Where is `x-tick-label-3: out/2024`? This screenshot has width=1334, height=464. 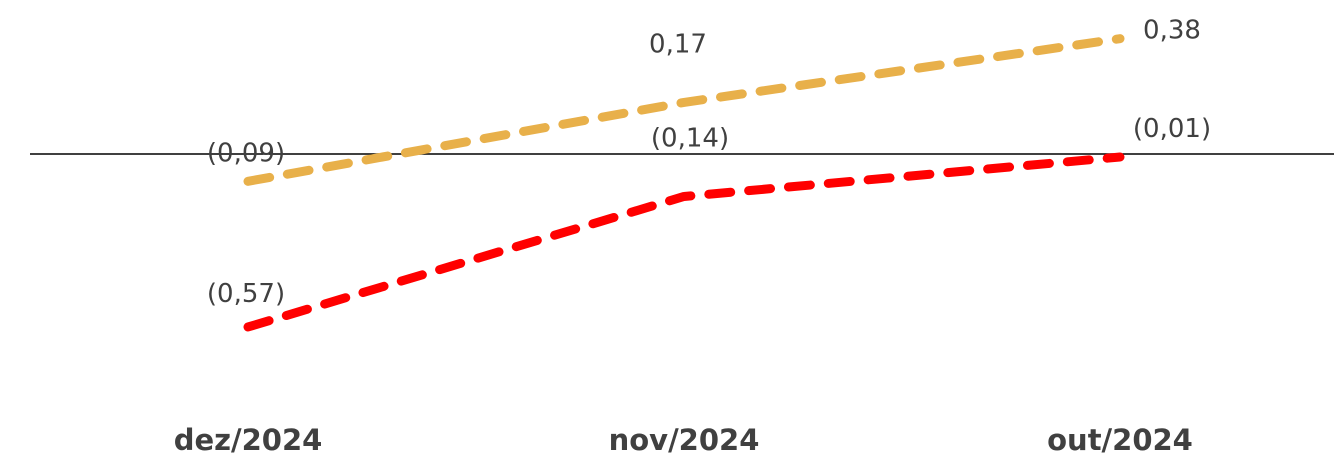
x-tick-label-3: out/2024 is located at coordinates (1120, 440).